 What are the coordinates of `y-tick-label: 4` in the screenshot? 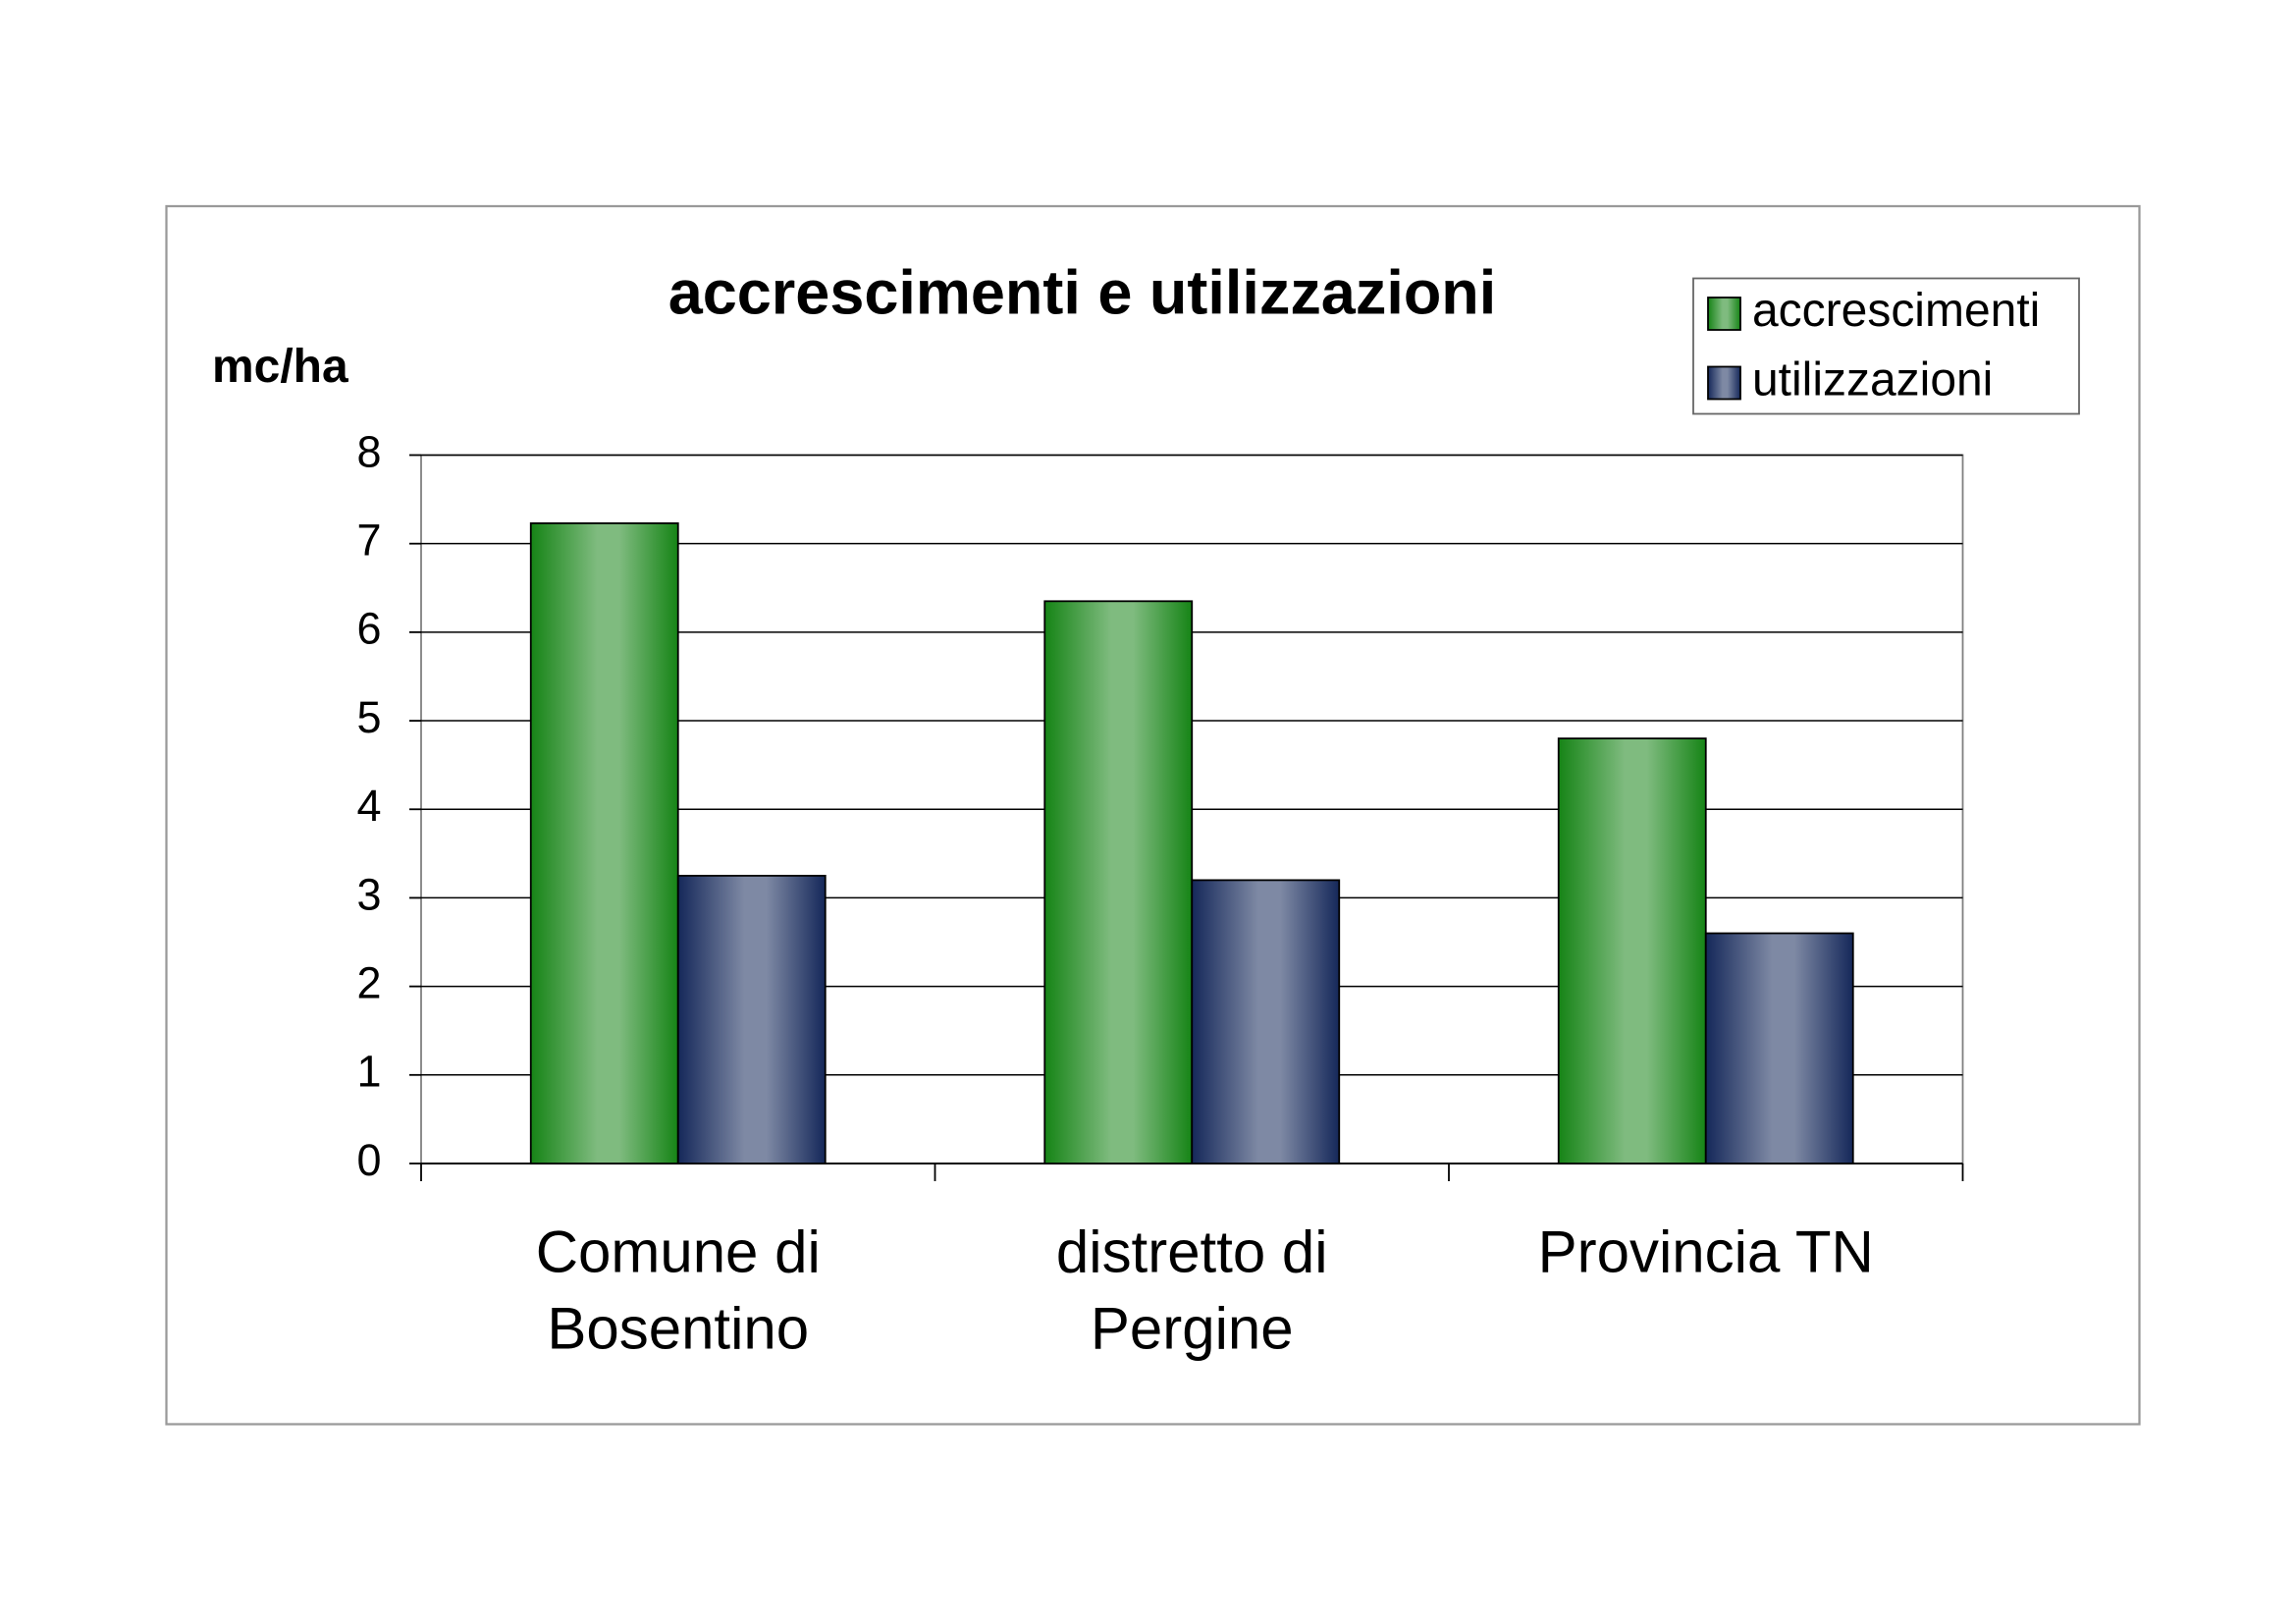 It's located at (368, 806).